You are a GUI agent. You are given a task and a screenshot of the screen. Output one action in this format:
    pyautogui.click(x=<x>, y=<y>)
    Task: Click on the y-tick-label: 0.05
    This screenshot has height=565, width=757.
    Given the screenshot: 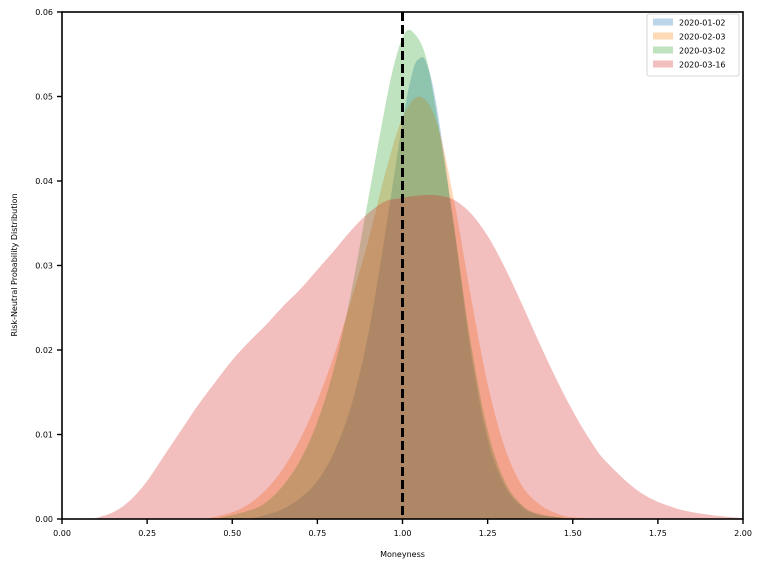 What is the action you would take?
    pyautogui.click(x=44, y=97)
    